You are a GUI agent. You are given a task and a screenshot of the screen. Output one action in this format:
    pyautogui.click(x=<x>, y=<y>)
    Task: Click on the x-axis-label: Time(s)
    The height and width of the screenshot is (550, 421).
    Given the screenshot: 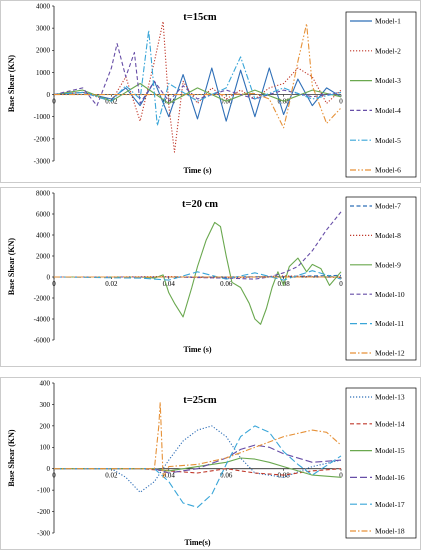 What is the action you would take?
    pyautogui.click(x=197, y=542)
    